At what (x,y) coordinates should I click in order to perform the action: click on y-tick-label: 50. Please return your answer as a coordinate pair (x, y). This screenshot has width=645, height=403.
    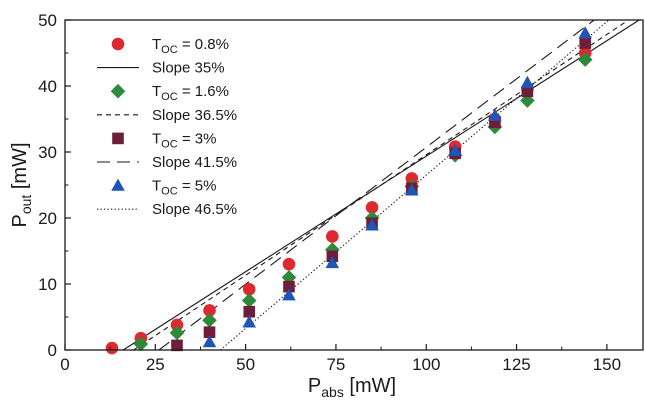
    Looking at the image, I should click on (47, 20).